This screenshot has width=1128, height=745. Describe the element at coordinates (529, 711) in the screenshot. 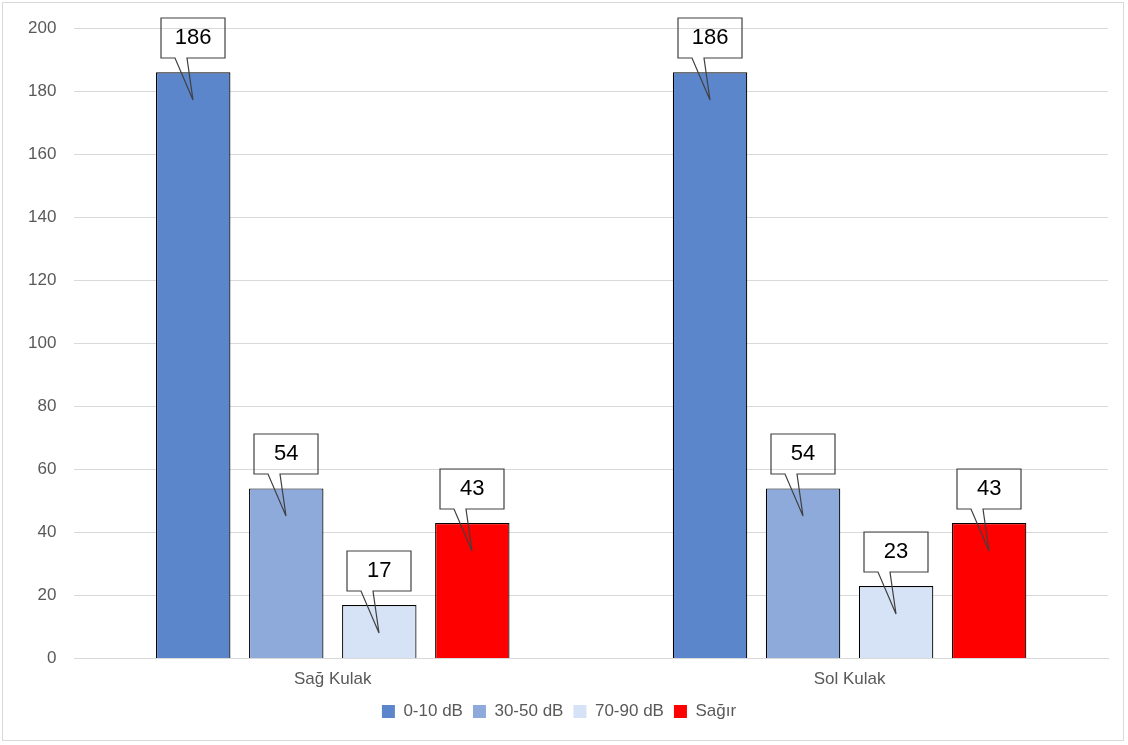

I see `legend-label: 30-50 dB` at that location.